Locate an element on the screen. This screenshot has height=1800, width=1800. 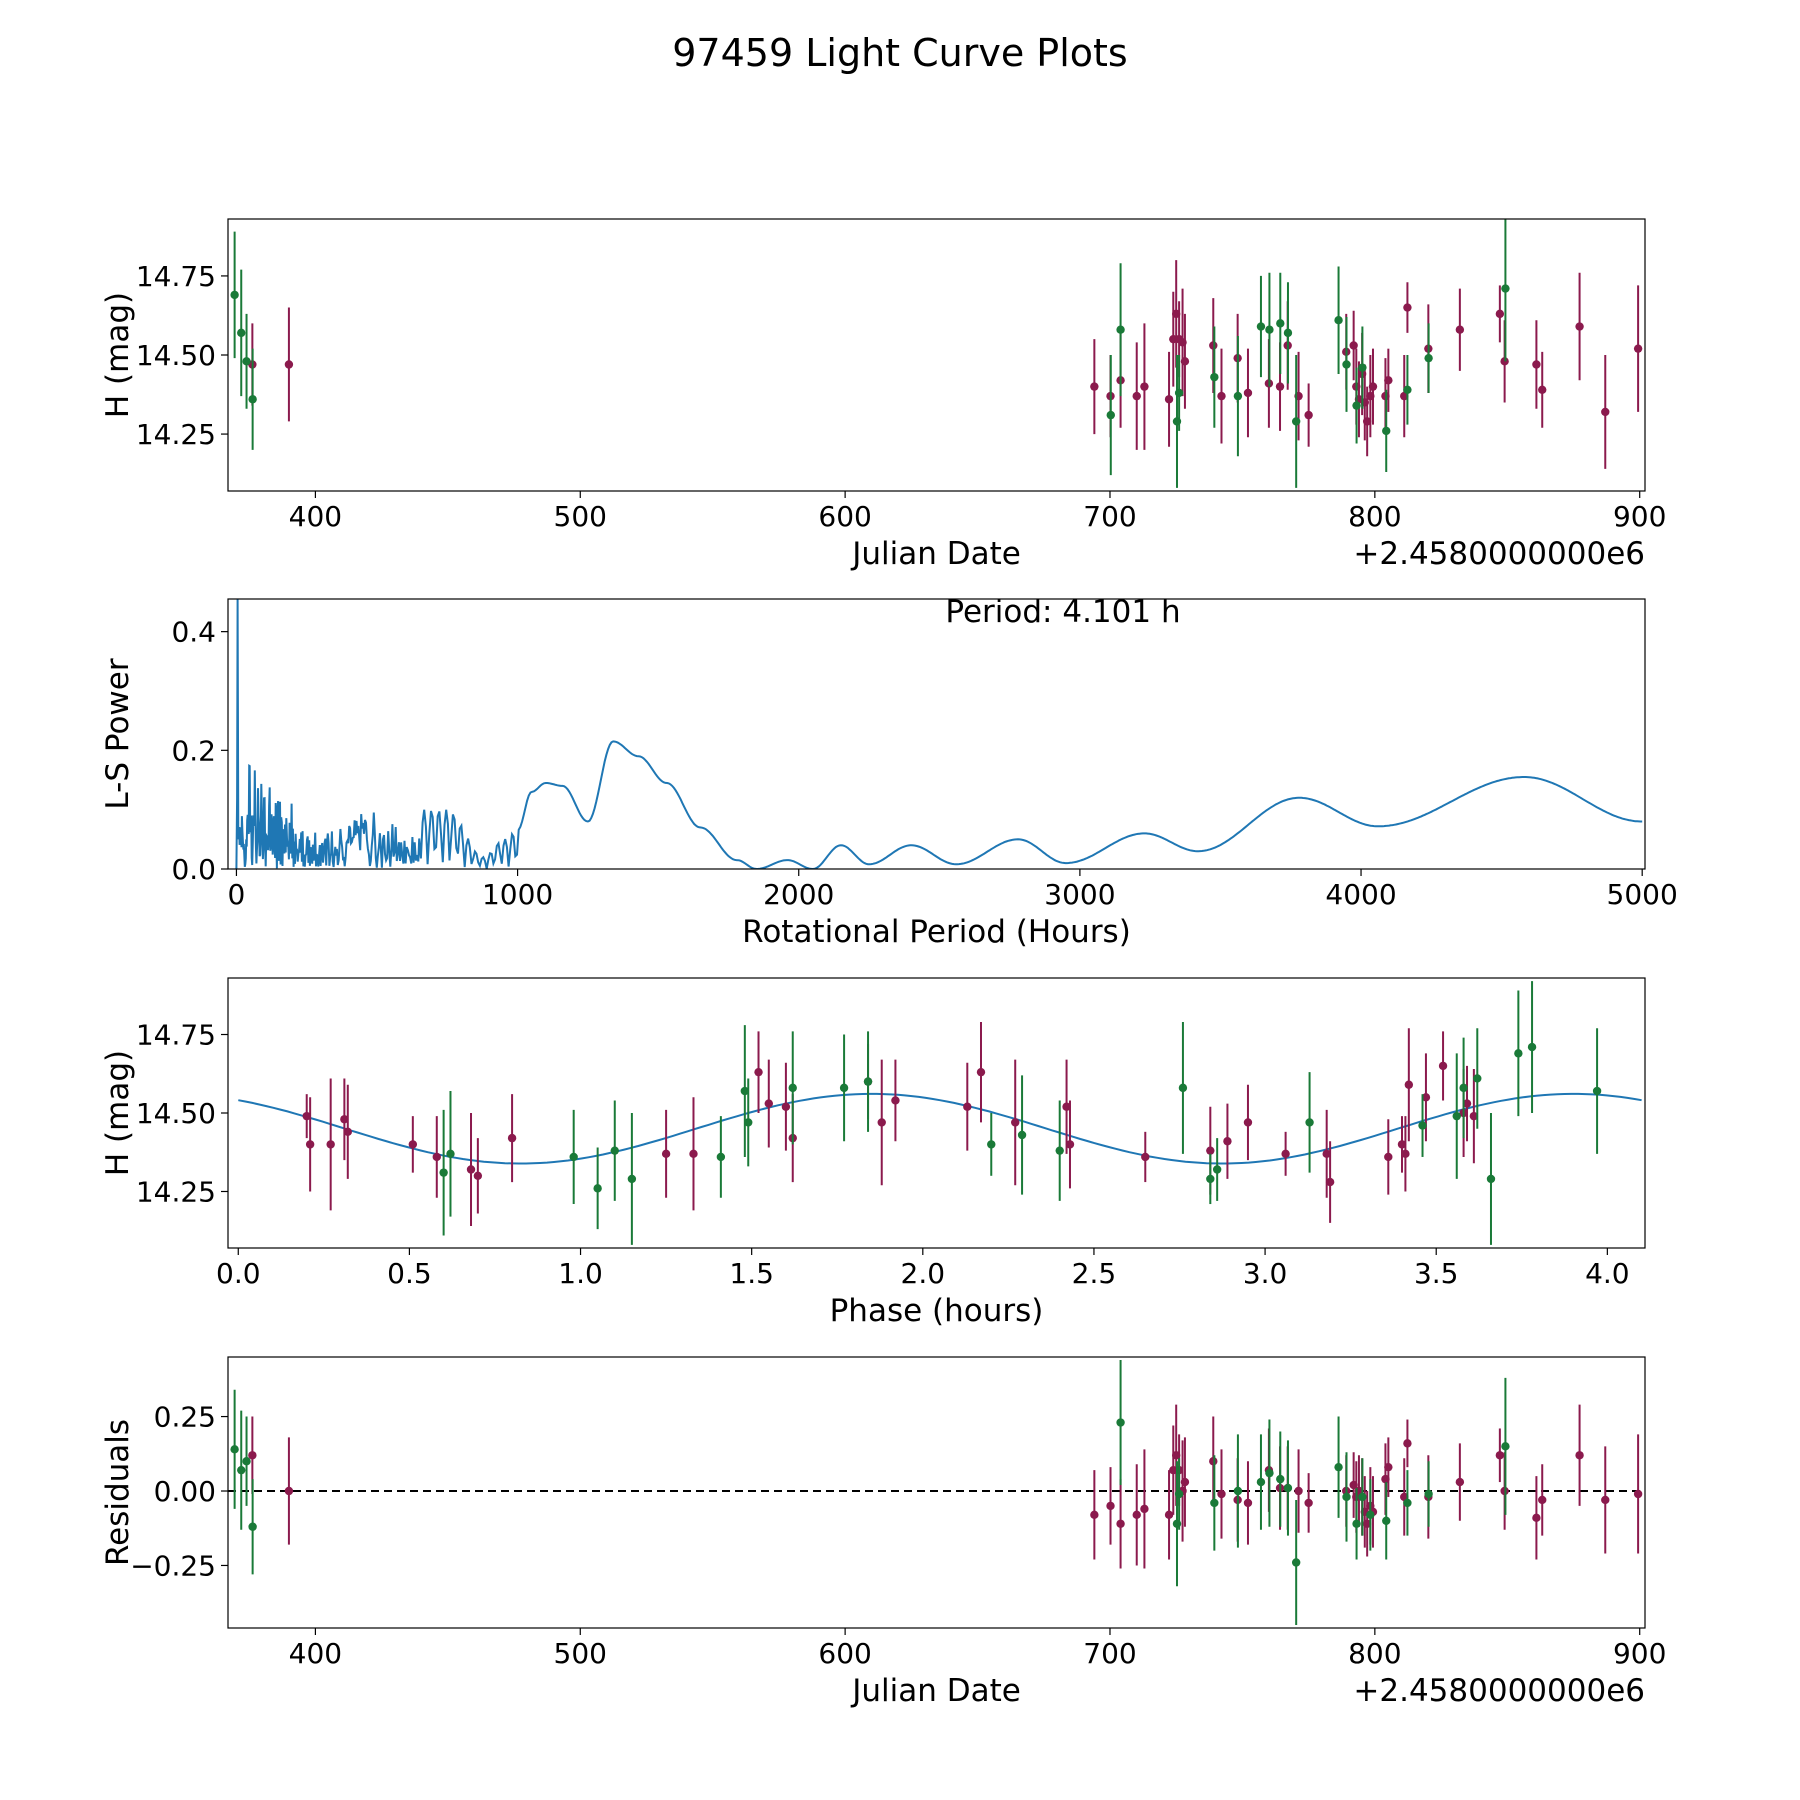
plot-area is located at coordinates (939, 734).